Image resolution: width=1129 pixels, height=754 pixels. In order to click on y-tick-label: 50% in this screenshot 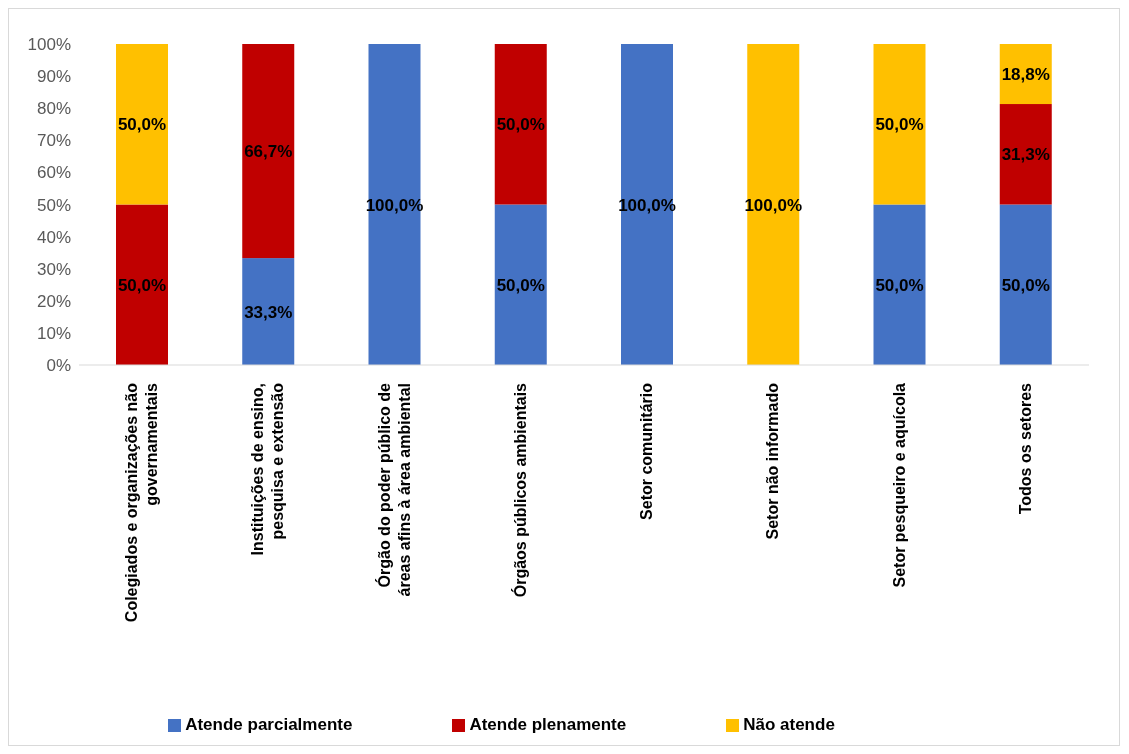, I will do `click(53, 205)`.